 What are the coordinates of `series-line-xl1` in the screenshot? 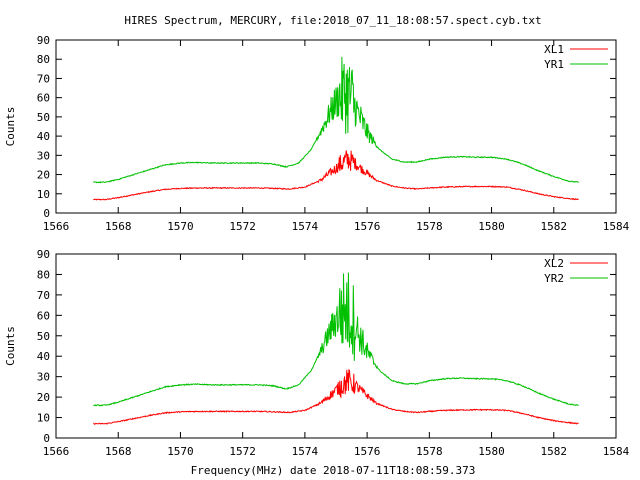 It's located at (336, 175).